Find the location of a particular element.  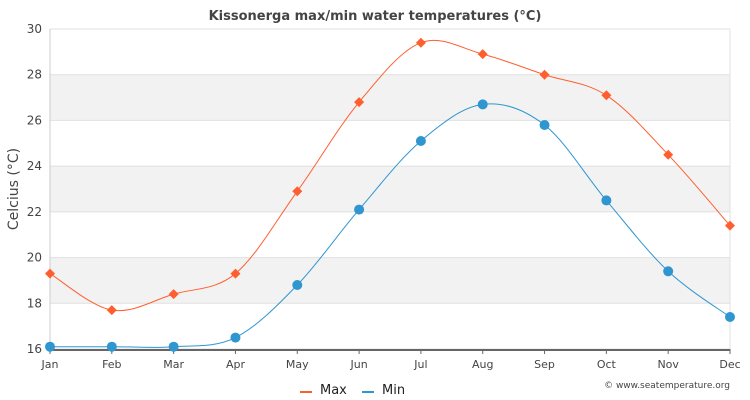

y-tick-label: 20 is located at coordinates (34, 258).